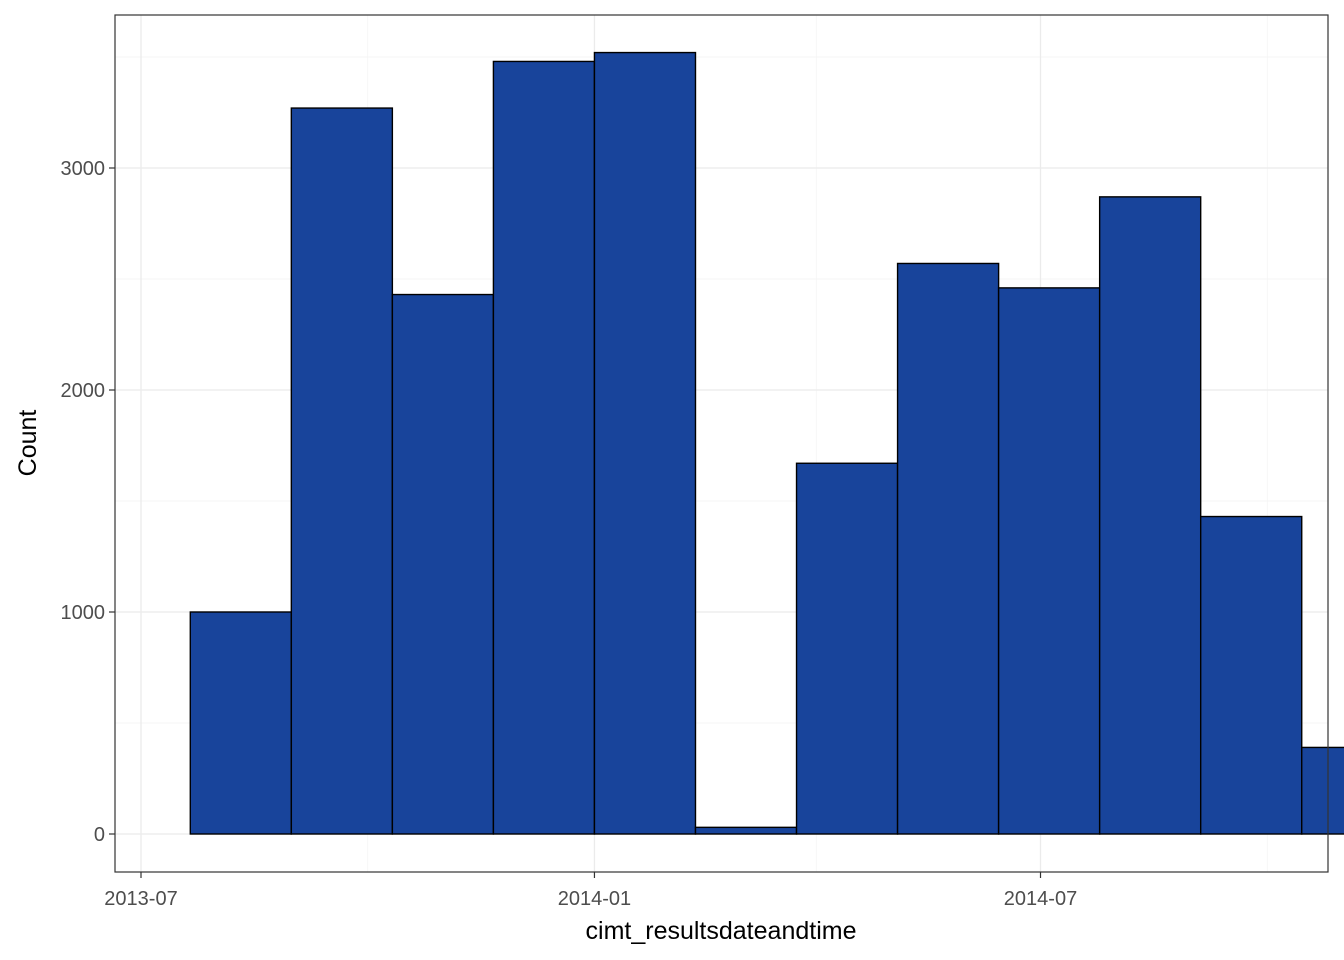  Describe the element at coordinates (28, 443) in the screenshot. I see `y-axis-title: Count` at that location.